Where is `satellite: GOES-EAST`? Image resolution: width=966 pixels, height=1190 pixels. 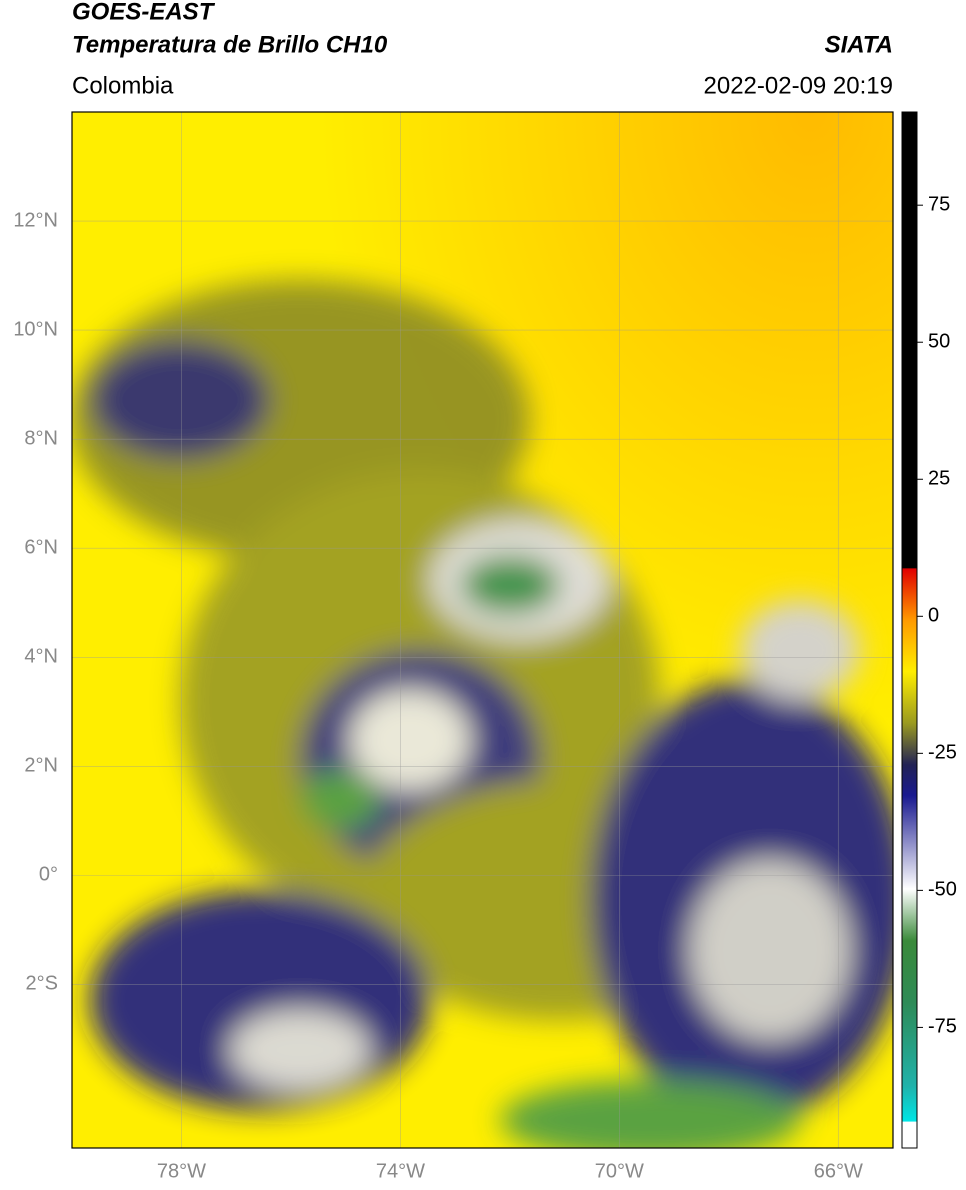 satellite: GOES-EAST is located at coordinates (144, 12).